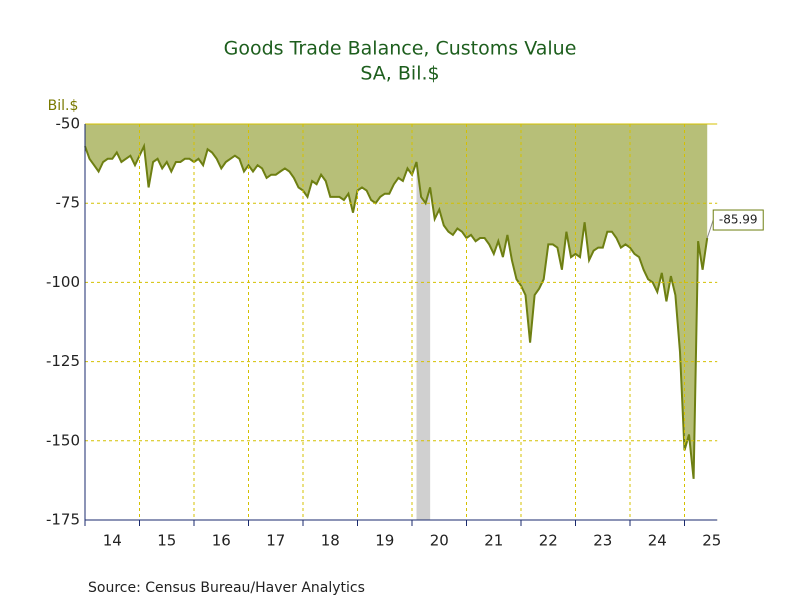 This screenshot has height=604, width=800. I want to click on x-tick-label: 15, so click(166, 541).